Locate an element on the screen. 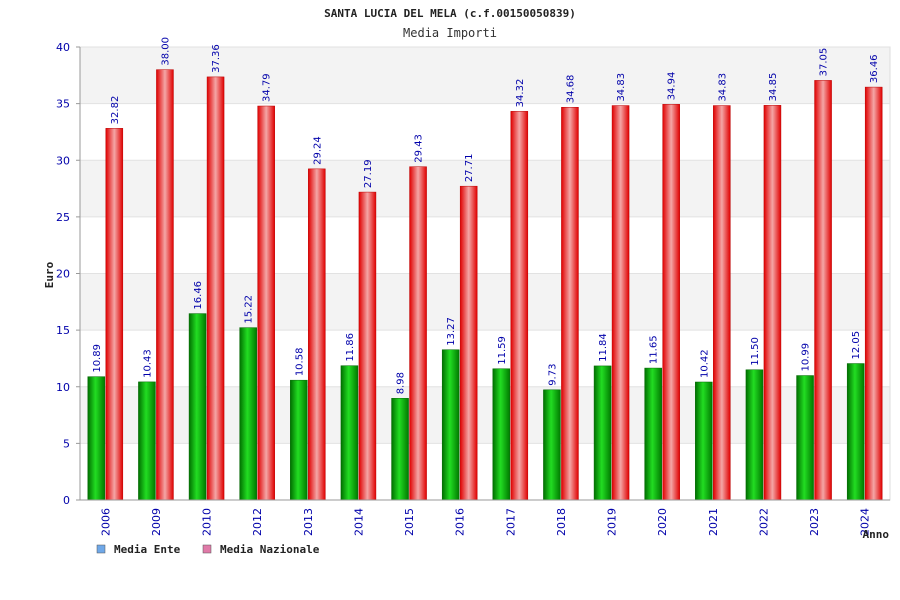 This screenshot has width=900, height=600. data-label-media-ente: 13.27 is located at coordinates (451, 331).